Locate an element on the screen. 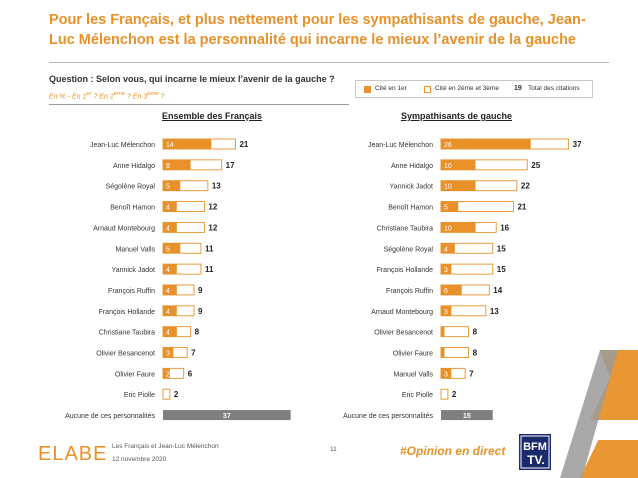  none-value-label: 15 is located at coordinates (467, 416).